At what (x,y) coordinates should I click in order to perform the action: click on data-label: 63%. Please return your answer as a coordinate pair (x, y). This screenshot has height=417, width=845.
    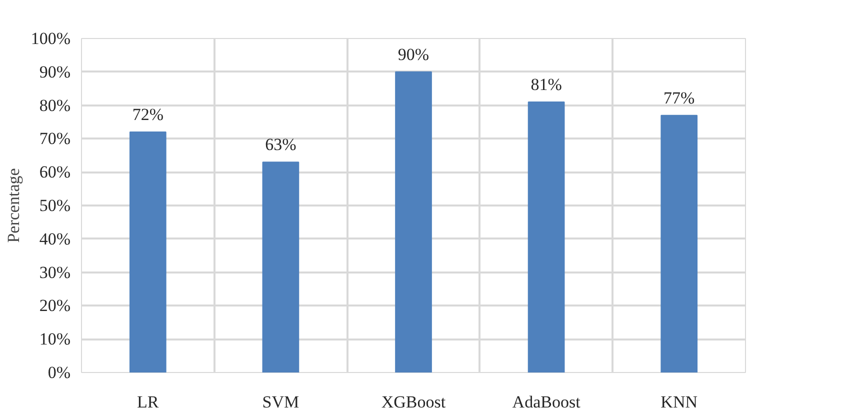
    Looking at the image, I should click on (280, 144).